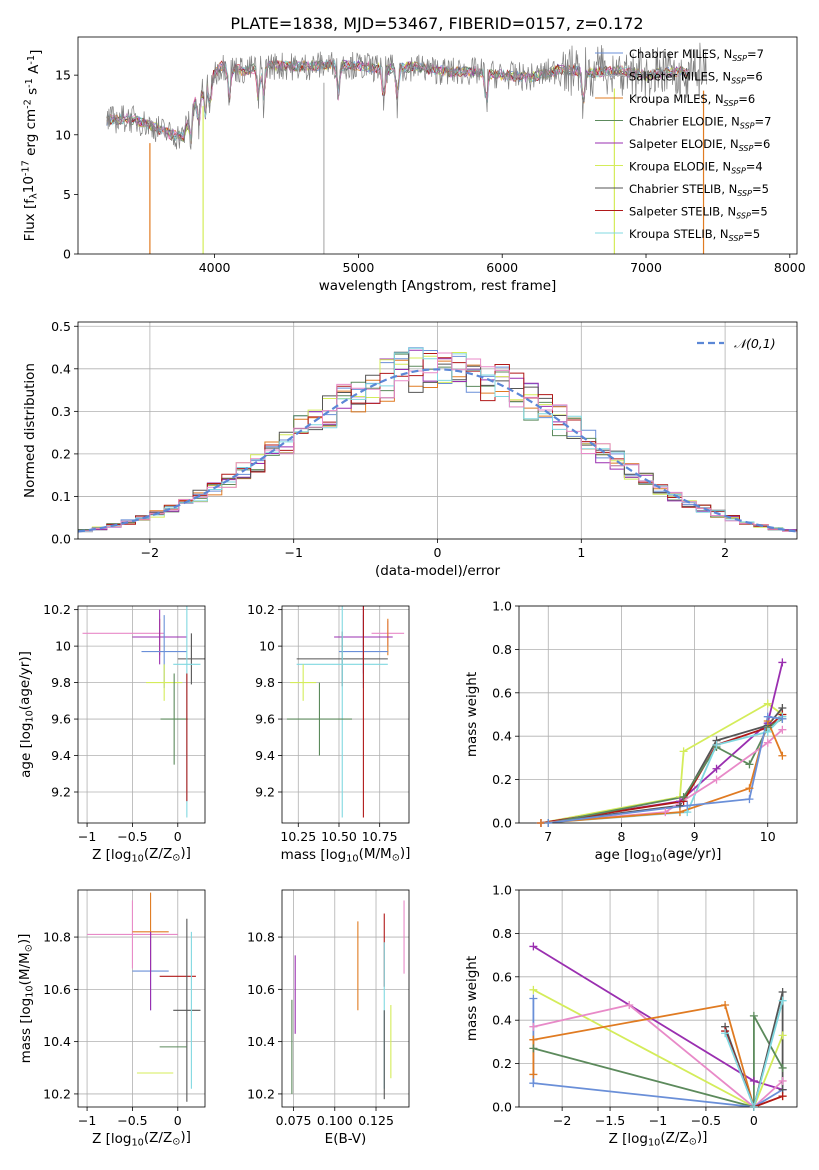 The image size is (819, 1170). What do you see at coordinates (682, 212) in the screenshot?
I see `legend-name: Salpeter STELIB, N` at bounding box center [682, 212].